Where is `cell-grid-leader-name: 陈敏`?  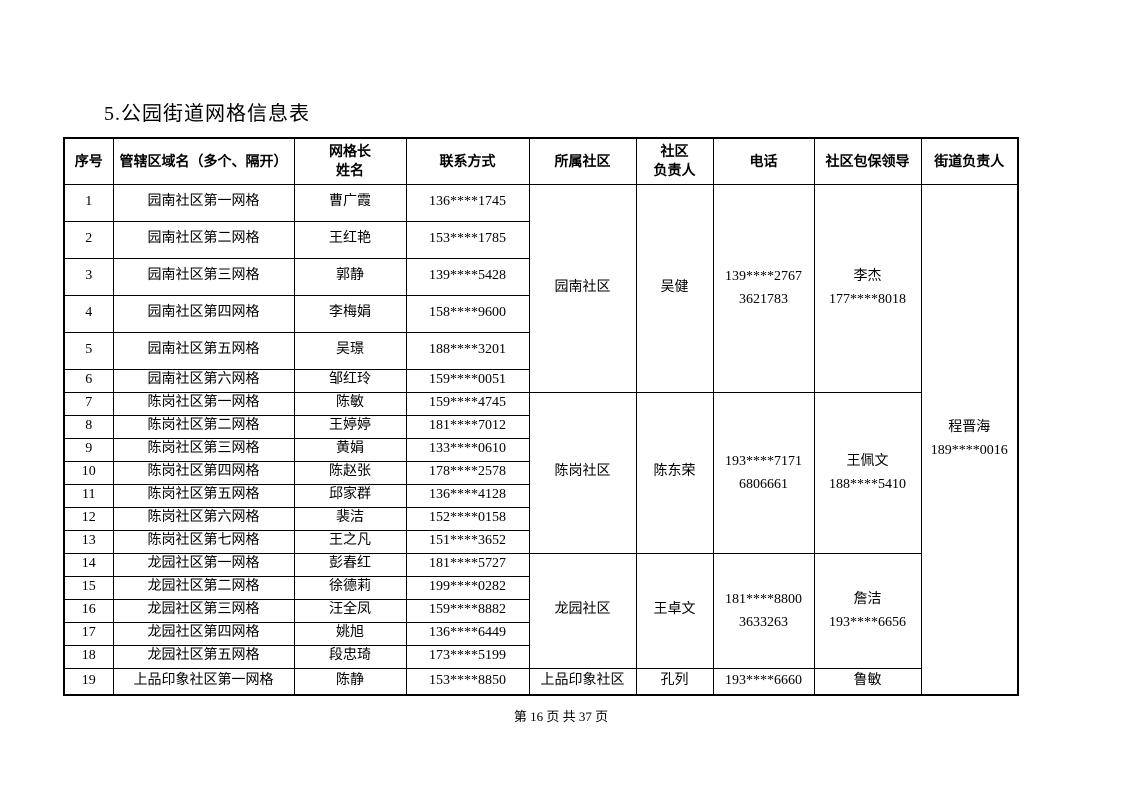
cell-grid-leader-name: 陈敏 is located at coordinates (350, 403).